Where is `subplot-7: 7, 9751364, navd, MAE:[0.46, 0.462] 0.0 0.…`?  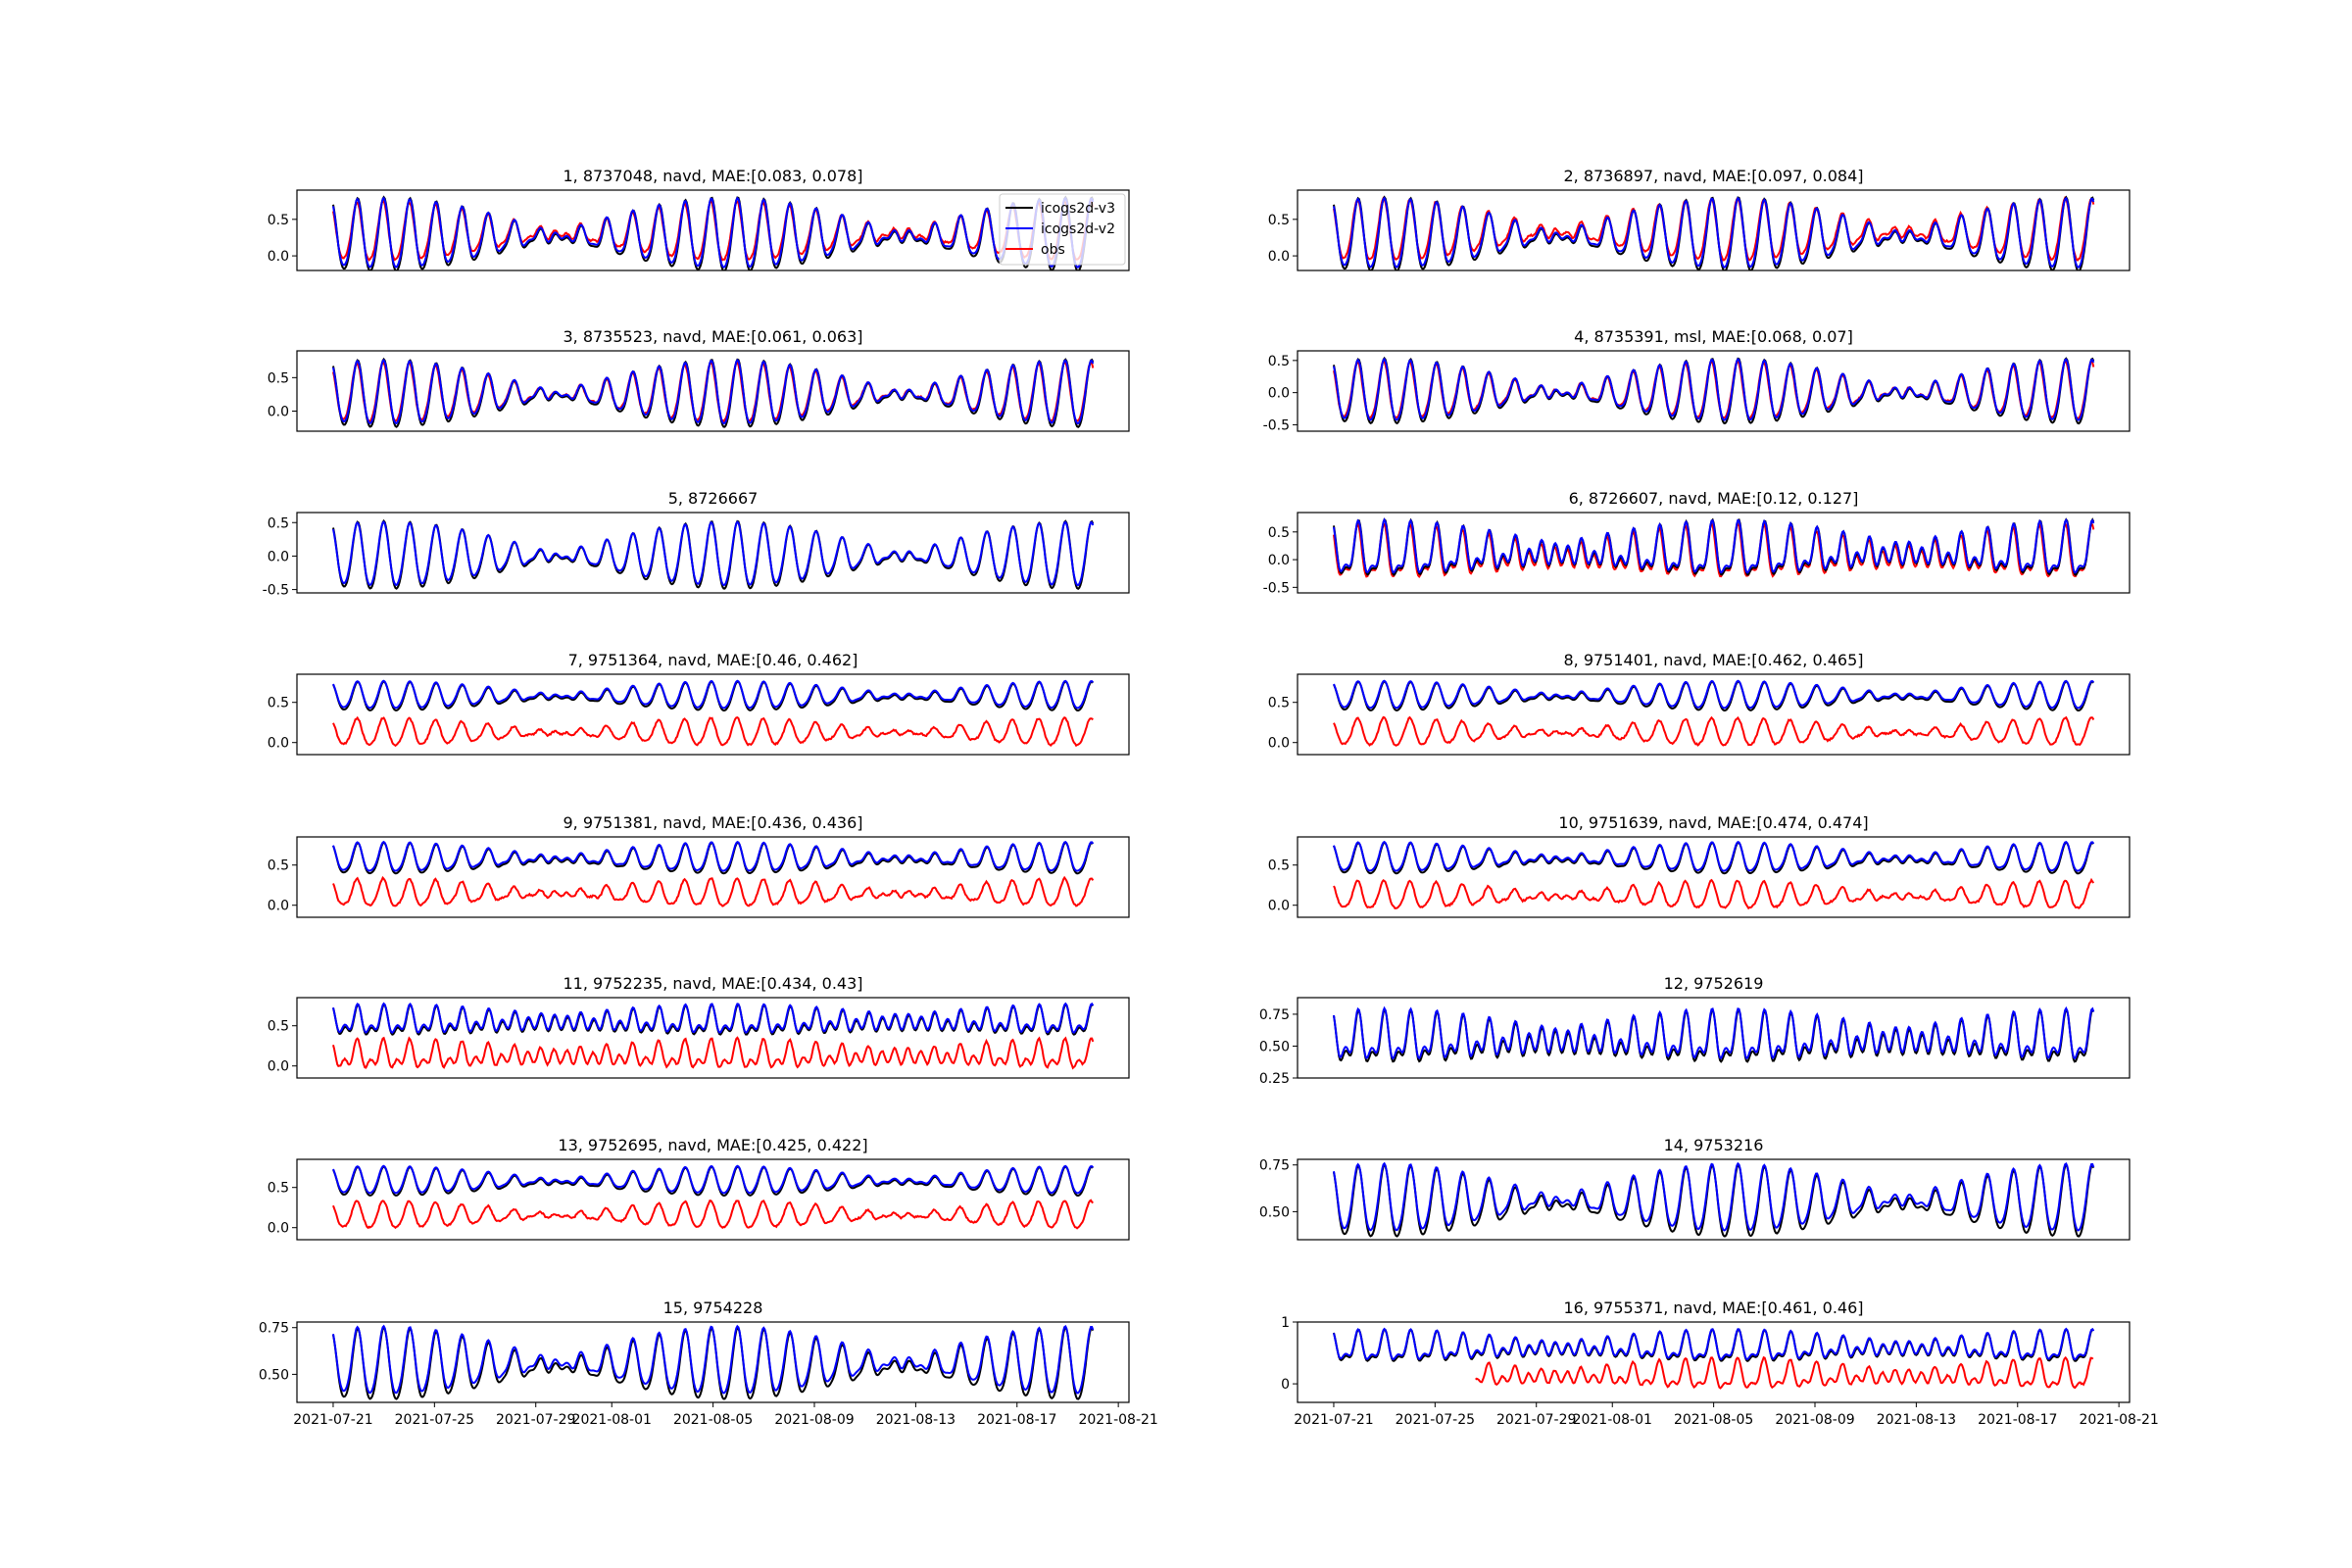
subplot-7: 7, 9751364, navd, MAE:[0.46, 0.462] 0.0 0.… is located at coordinates (699, 703).